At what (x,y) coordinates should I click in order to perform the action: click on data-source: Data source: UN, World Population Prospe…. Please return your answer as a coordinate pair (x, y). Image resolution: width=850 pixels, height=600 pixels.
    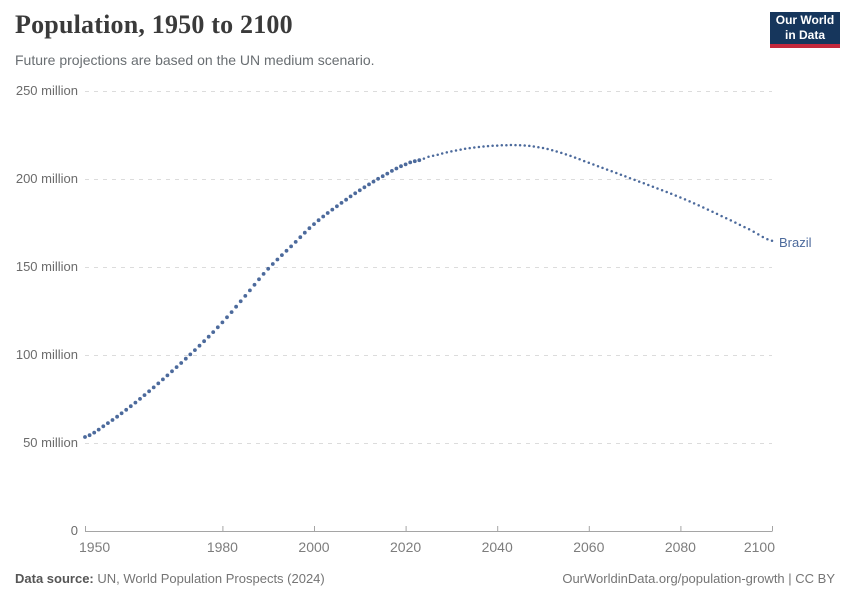
    Looking at the image, I should click on (170, 578).